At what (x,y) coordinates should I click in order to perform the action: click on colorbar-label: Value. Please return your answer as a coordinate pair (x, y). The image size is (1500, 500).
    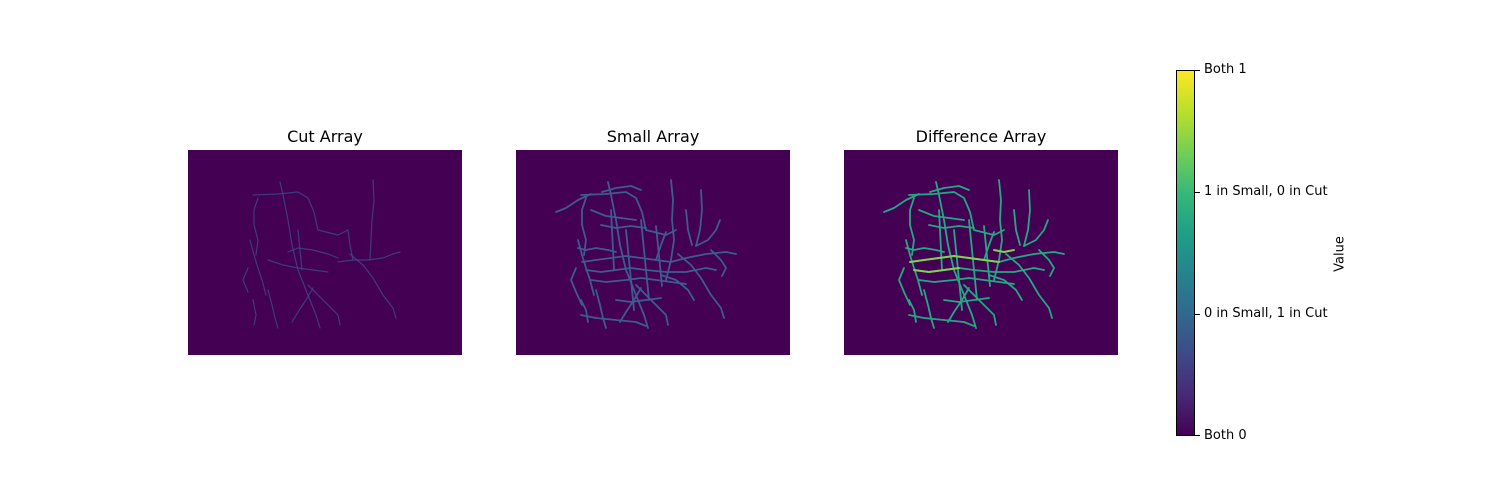
    Looking at the image, I should click on (1340, 254).